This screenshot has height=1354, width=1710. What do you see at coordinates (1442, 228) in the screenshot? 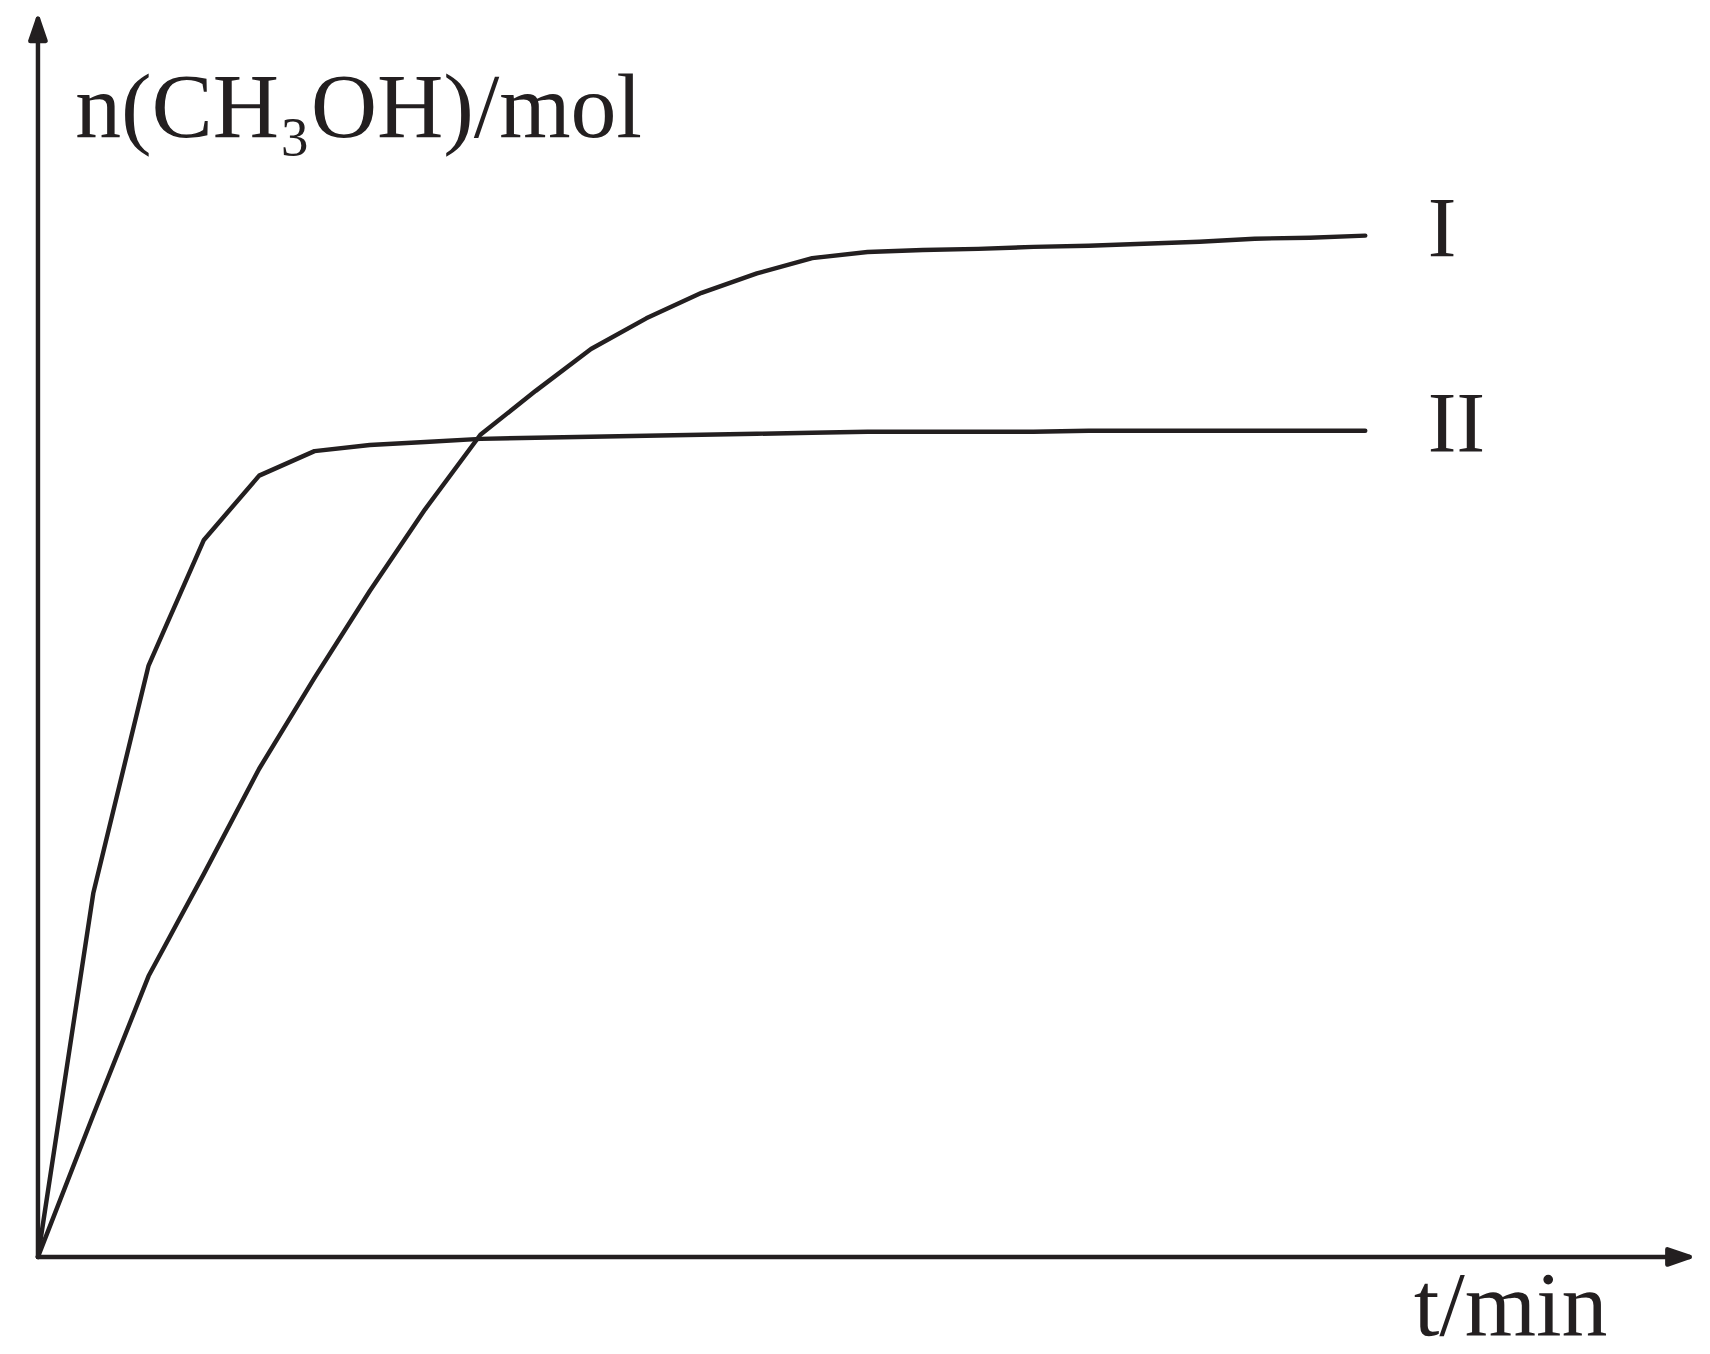
I see `series-label: I` at bounding box center [1442, 228].